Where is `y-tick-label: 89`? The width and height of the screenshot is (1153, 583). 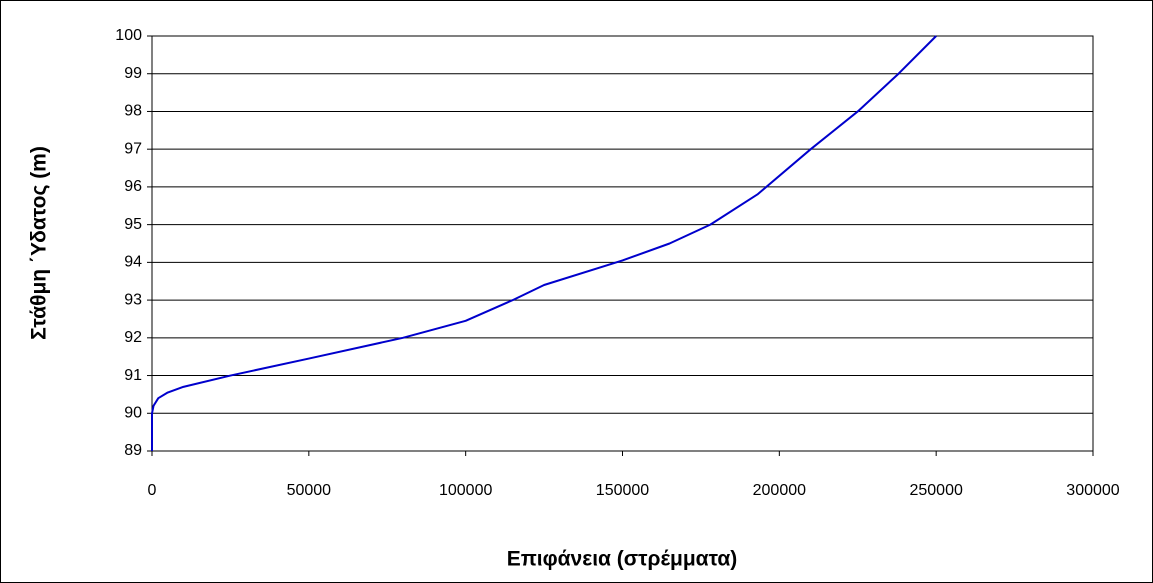
y-tick-label: 89 is located at coordinates (133, 450).